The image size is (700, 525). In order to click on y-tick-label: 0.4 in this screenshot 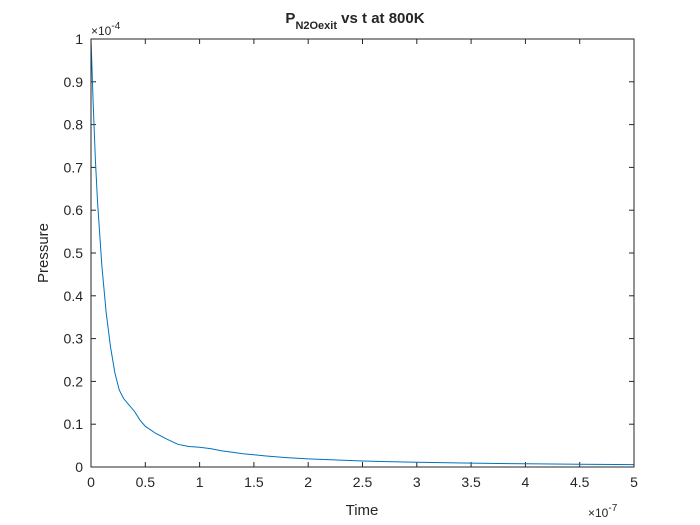, I will do `click(74, 296)`.